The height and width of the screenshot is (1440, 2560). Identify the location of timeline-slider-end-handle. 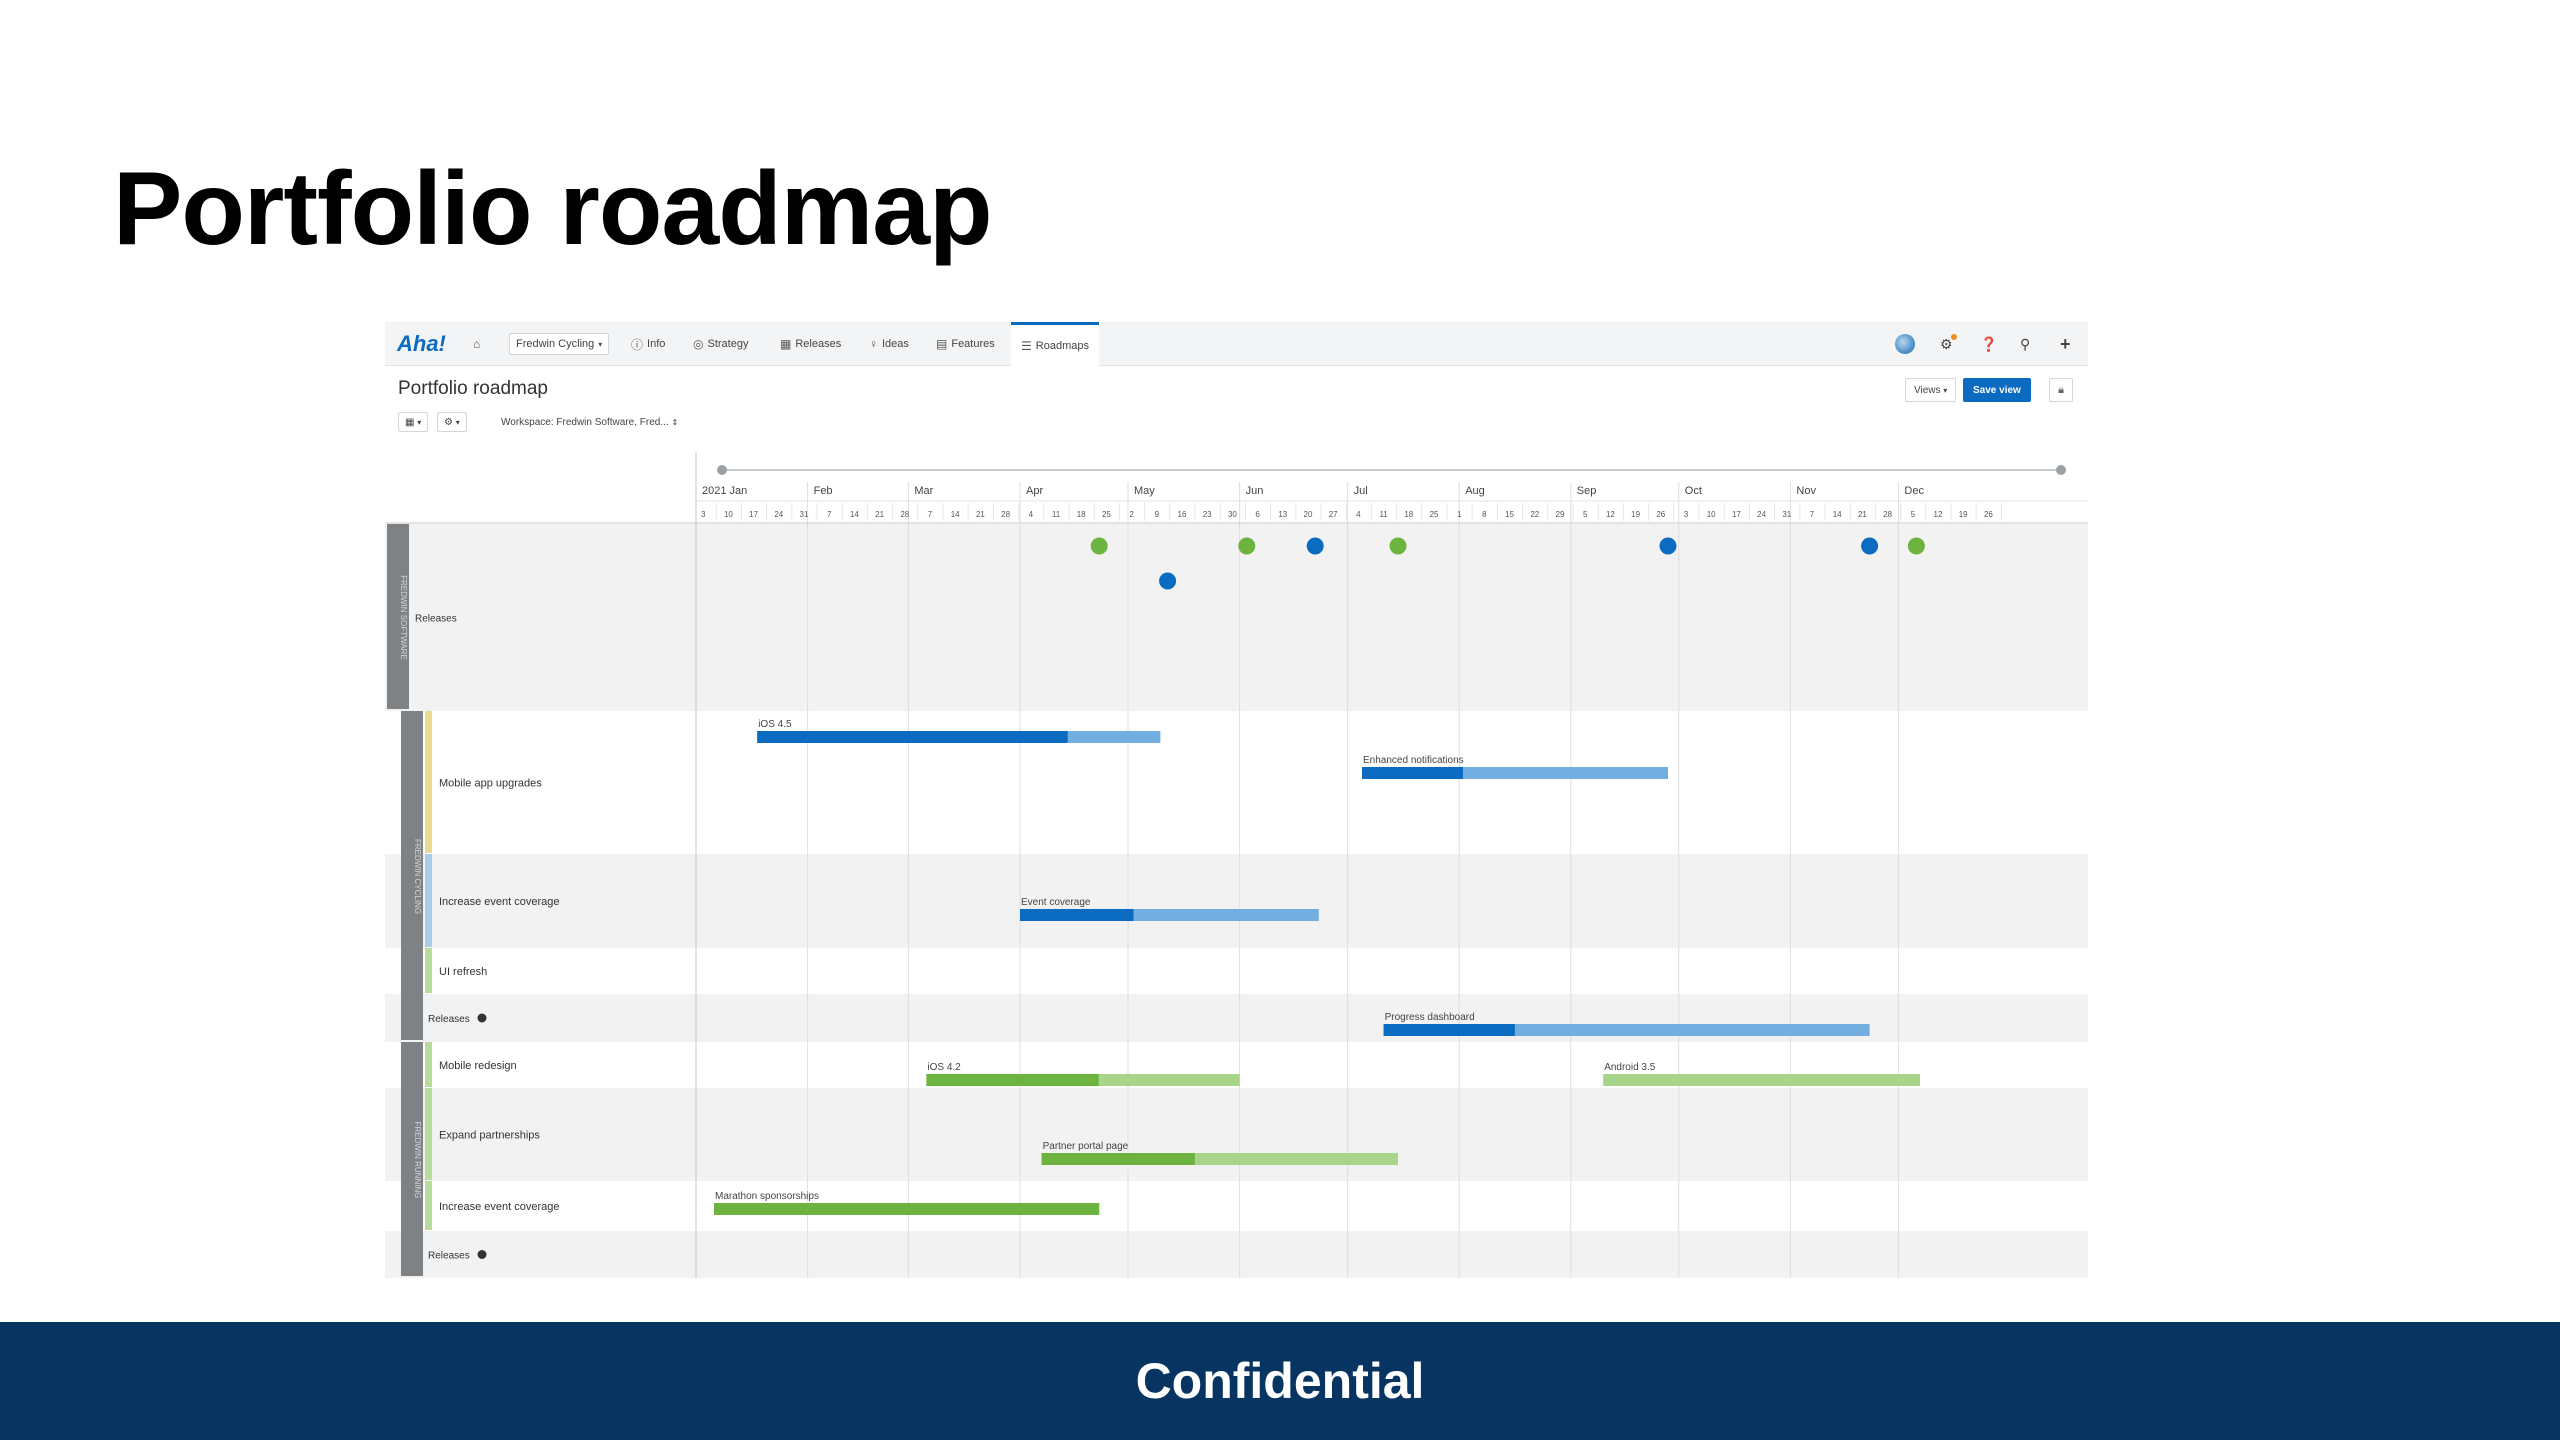
(2061, 470).